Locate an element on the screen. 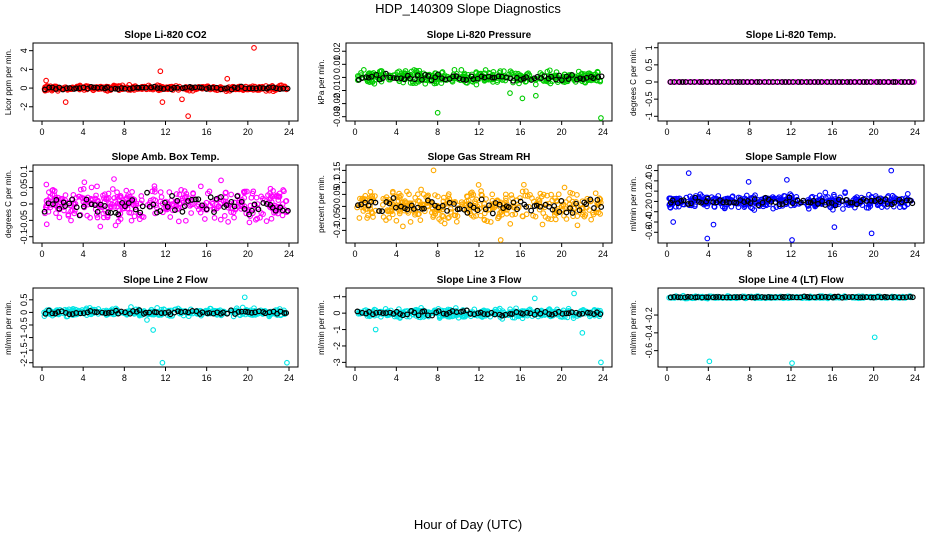 The height and width of the screenshot is (540, 936). y-tick-label: -0.4 is located at coordinates (649, 222).